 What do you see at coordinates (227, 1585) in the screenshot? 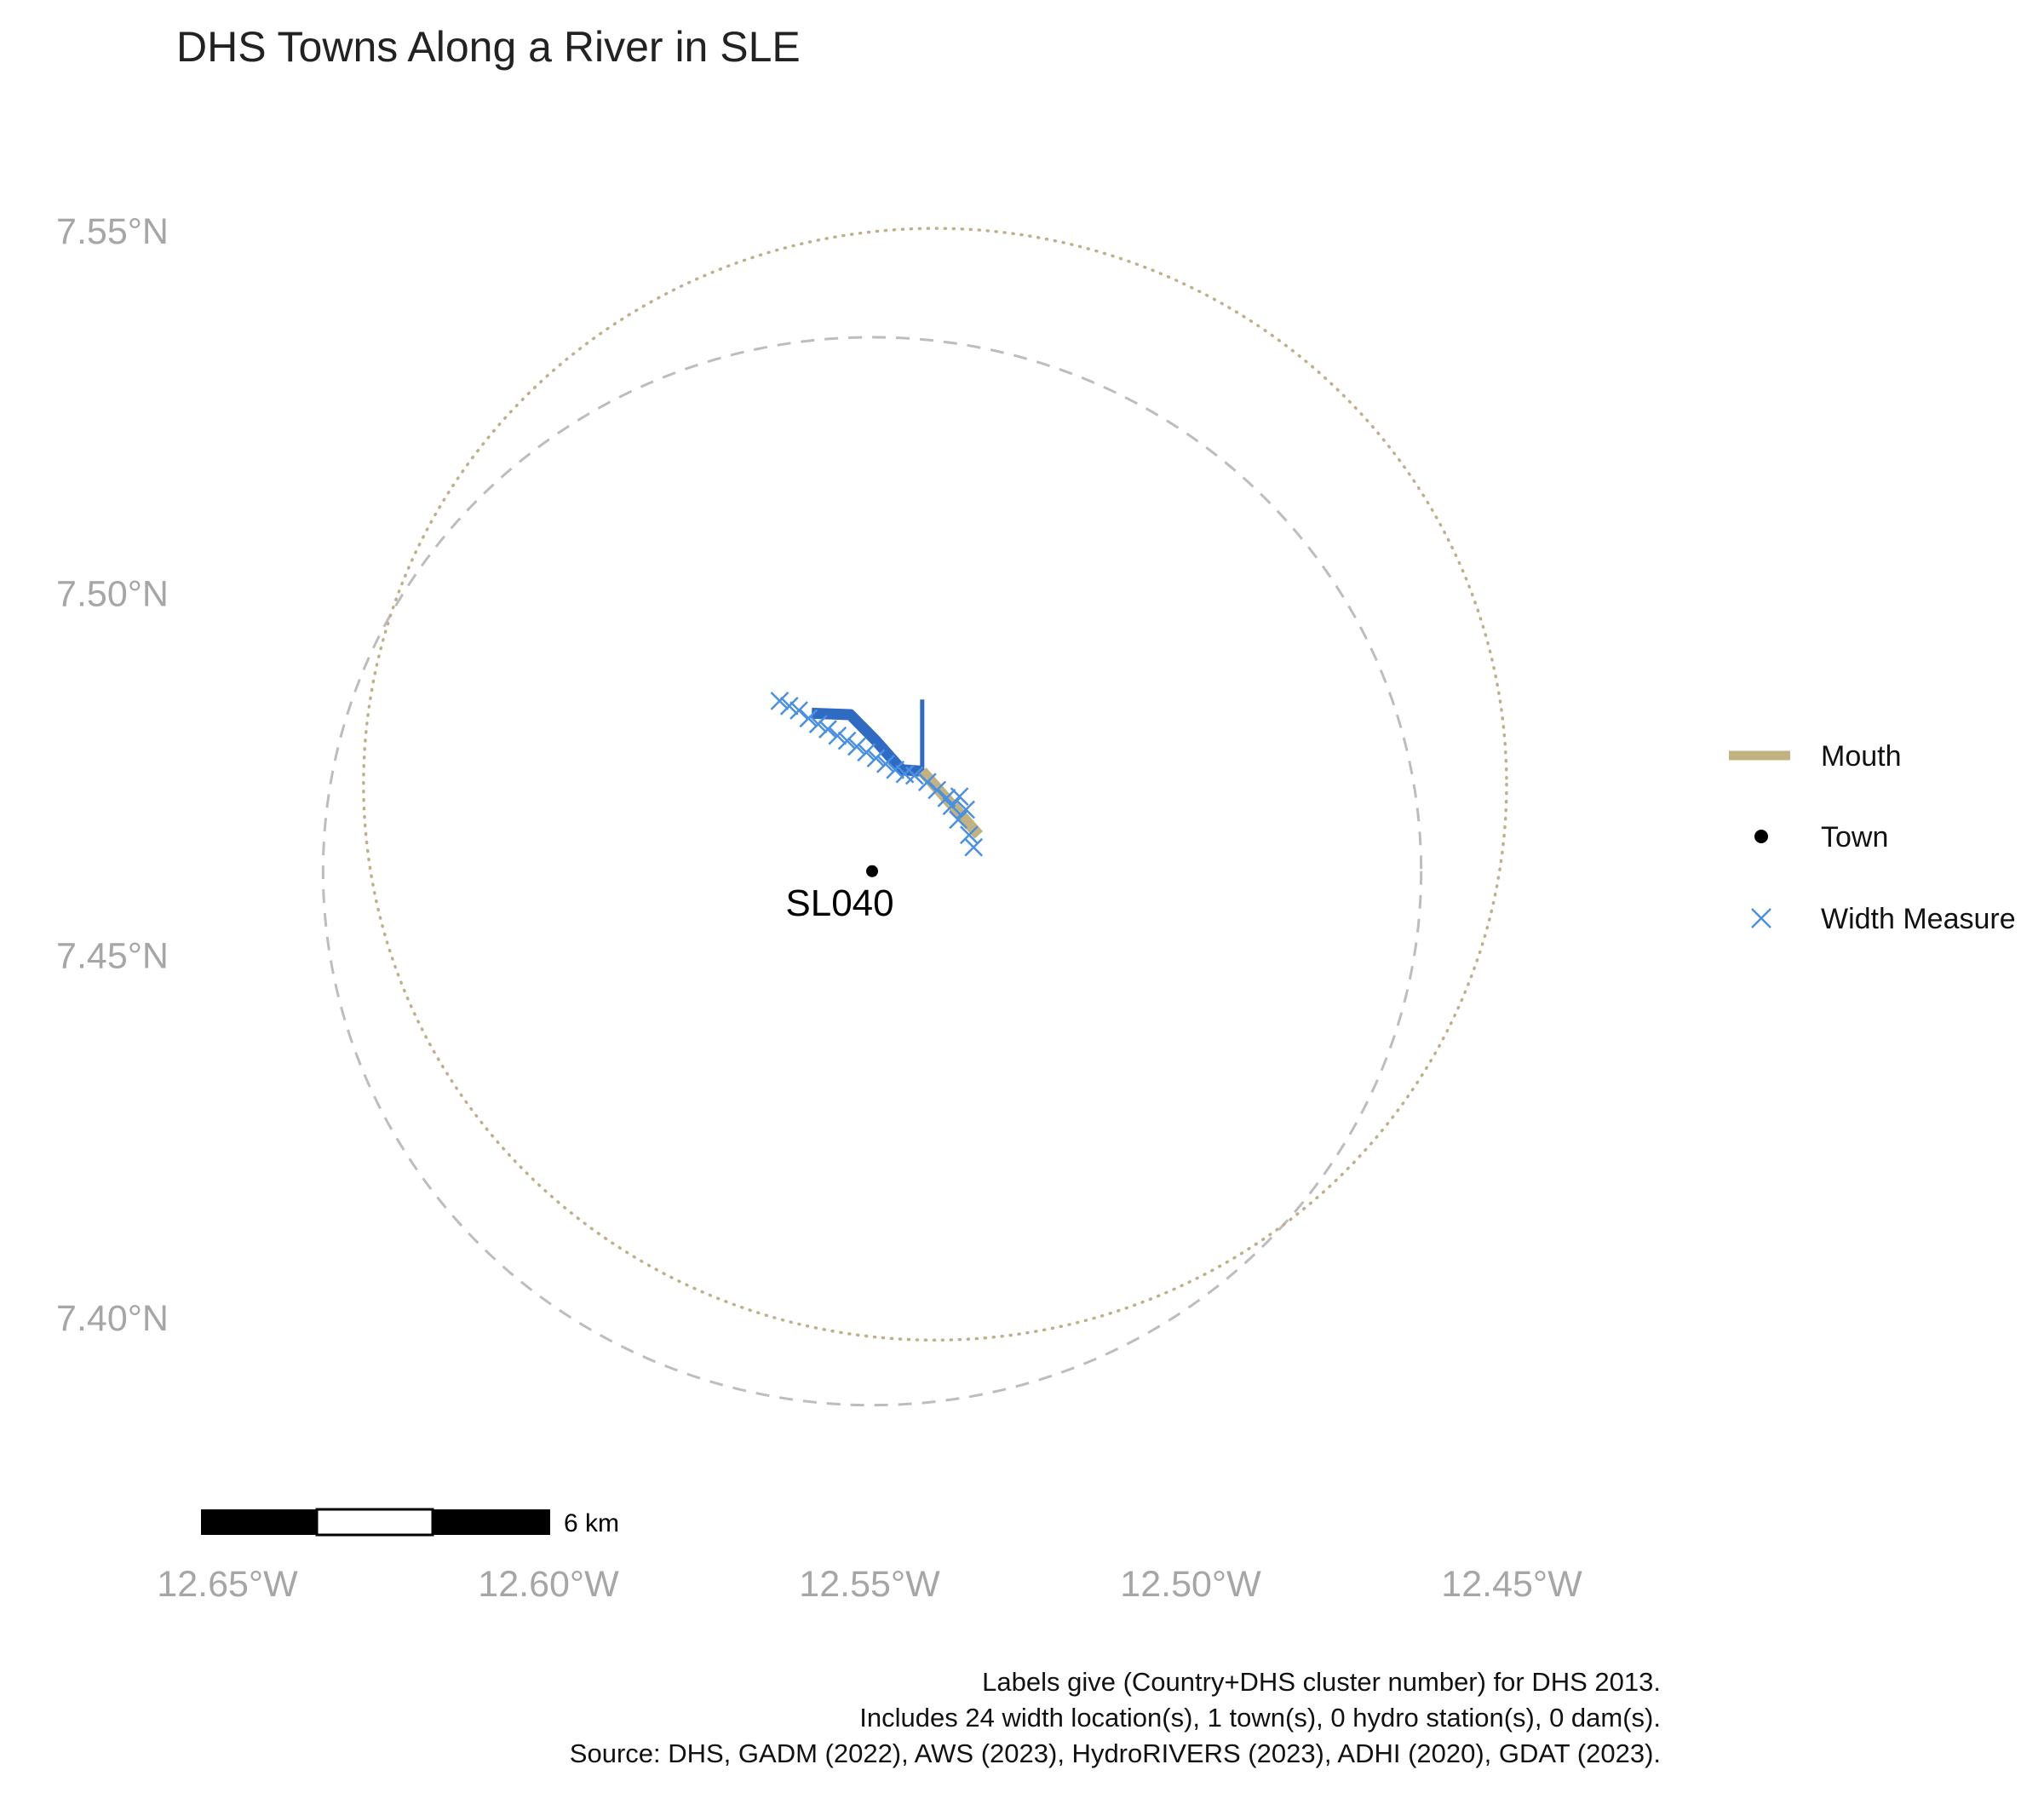
I see `x-tick-label: 12.65°W` at bounding box center [227, 1585].